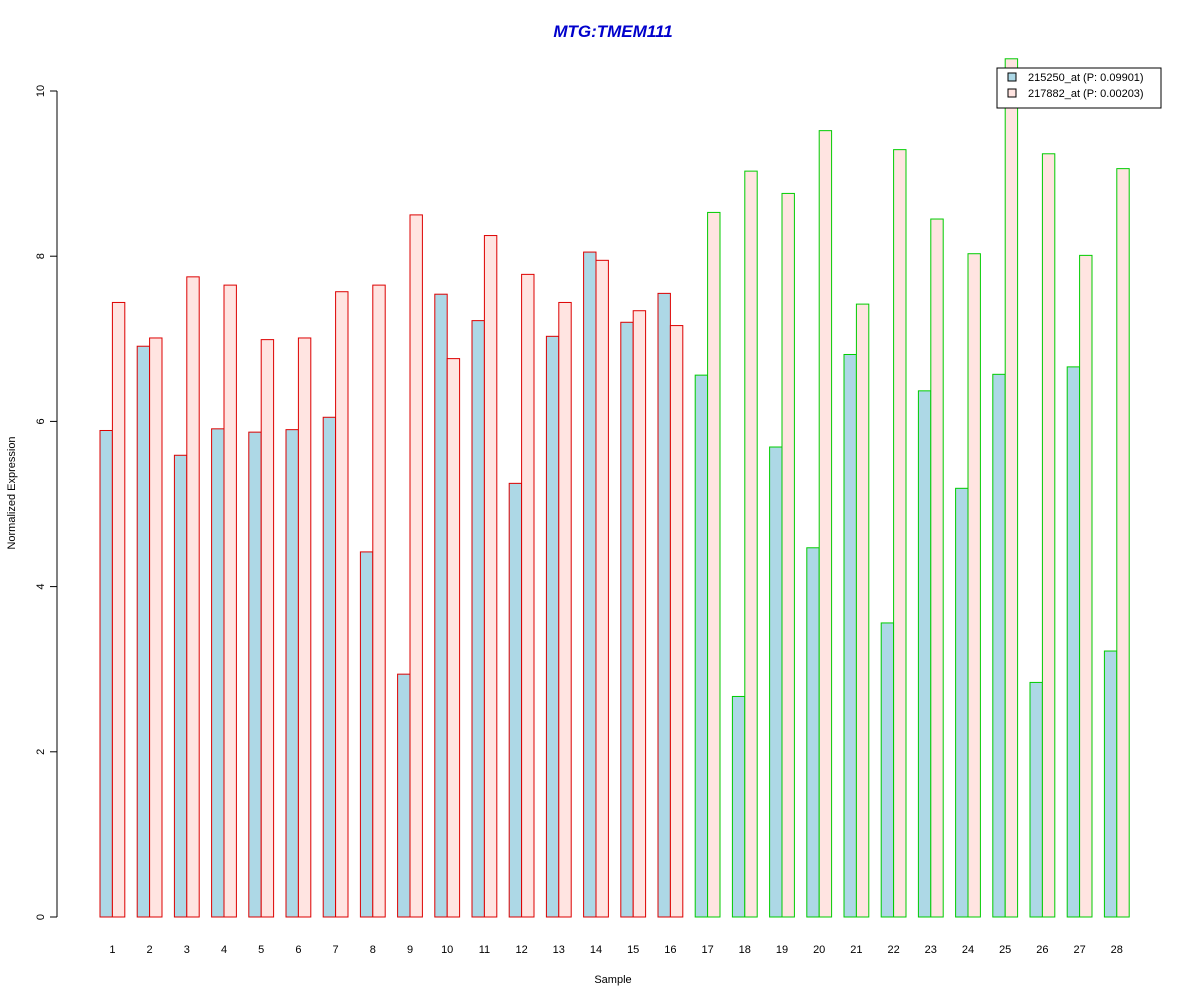 The image size is (1200, 1000). I want to click on x-tick-label: 25, so click(1005, 950).